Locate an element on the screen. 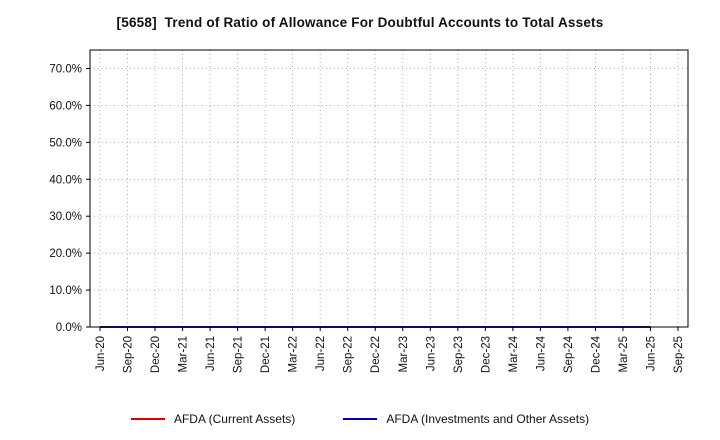 The image size is (720, 440). x-tick-label: Jun-21 is located at coordinates (211, 353).